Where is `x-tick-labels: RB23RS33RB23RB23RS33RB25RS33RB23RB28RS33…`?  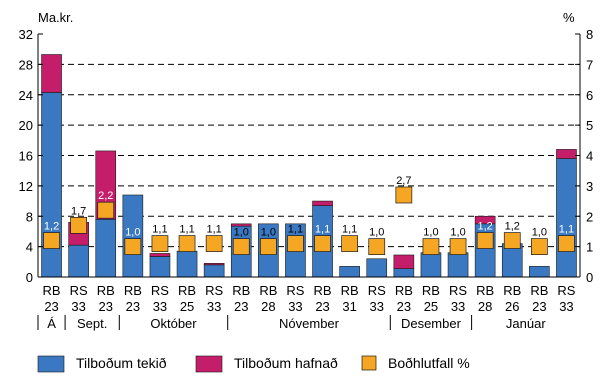
x-tick-labels: RB23RS33RB23RB23RS33RB25RS33RB23RB28RS33… is located at coordinates (309, 298).